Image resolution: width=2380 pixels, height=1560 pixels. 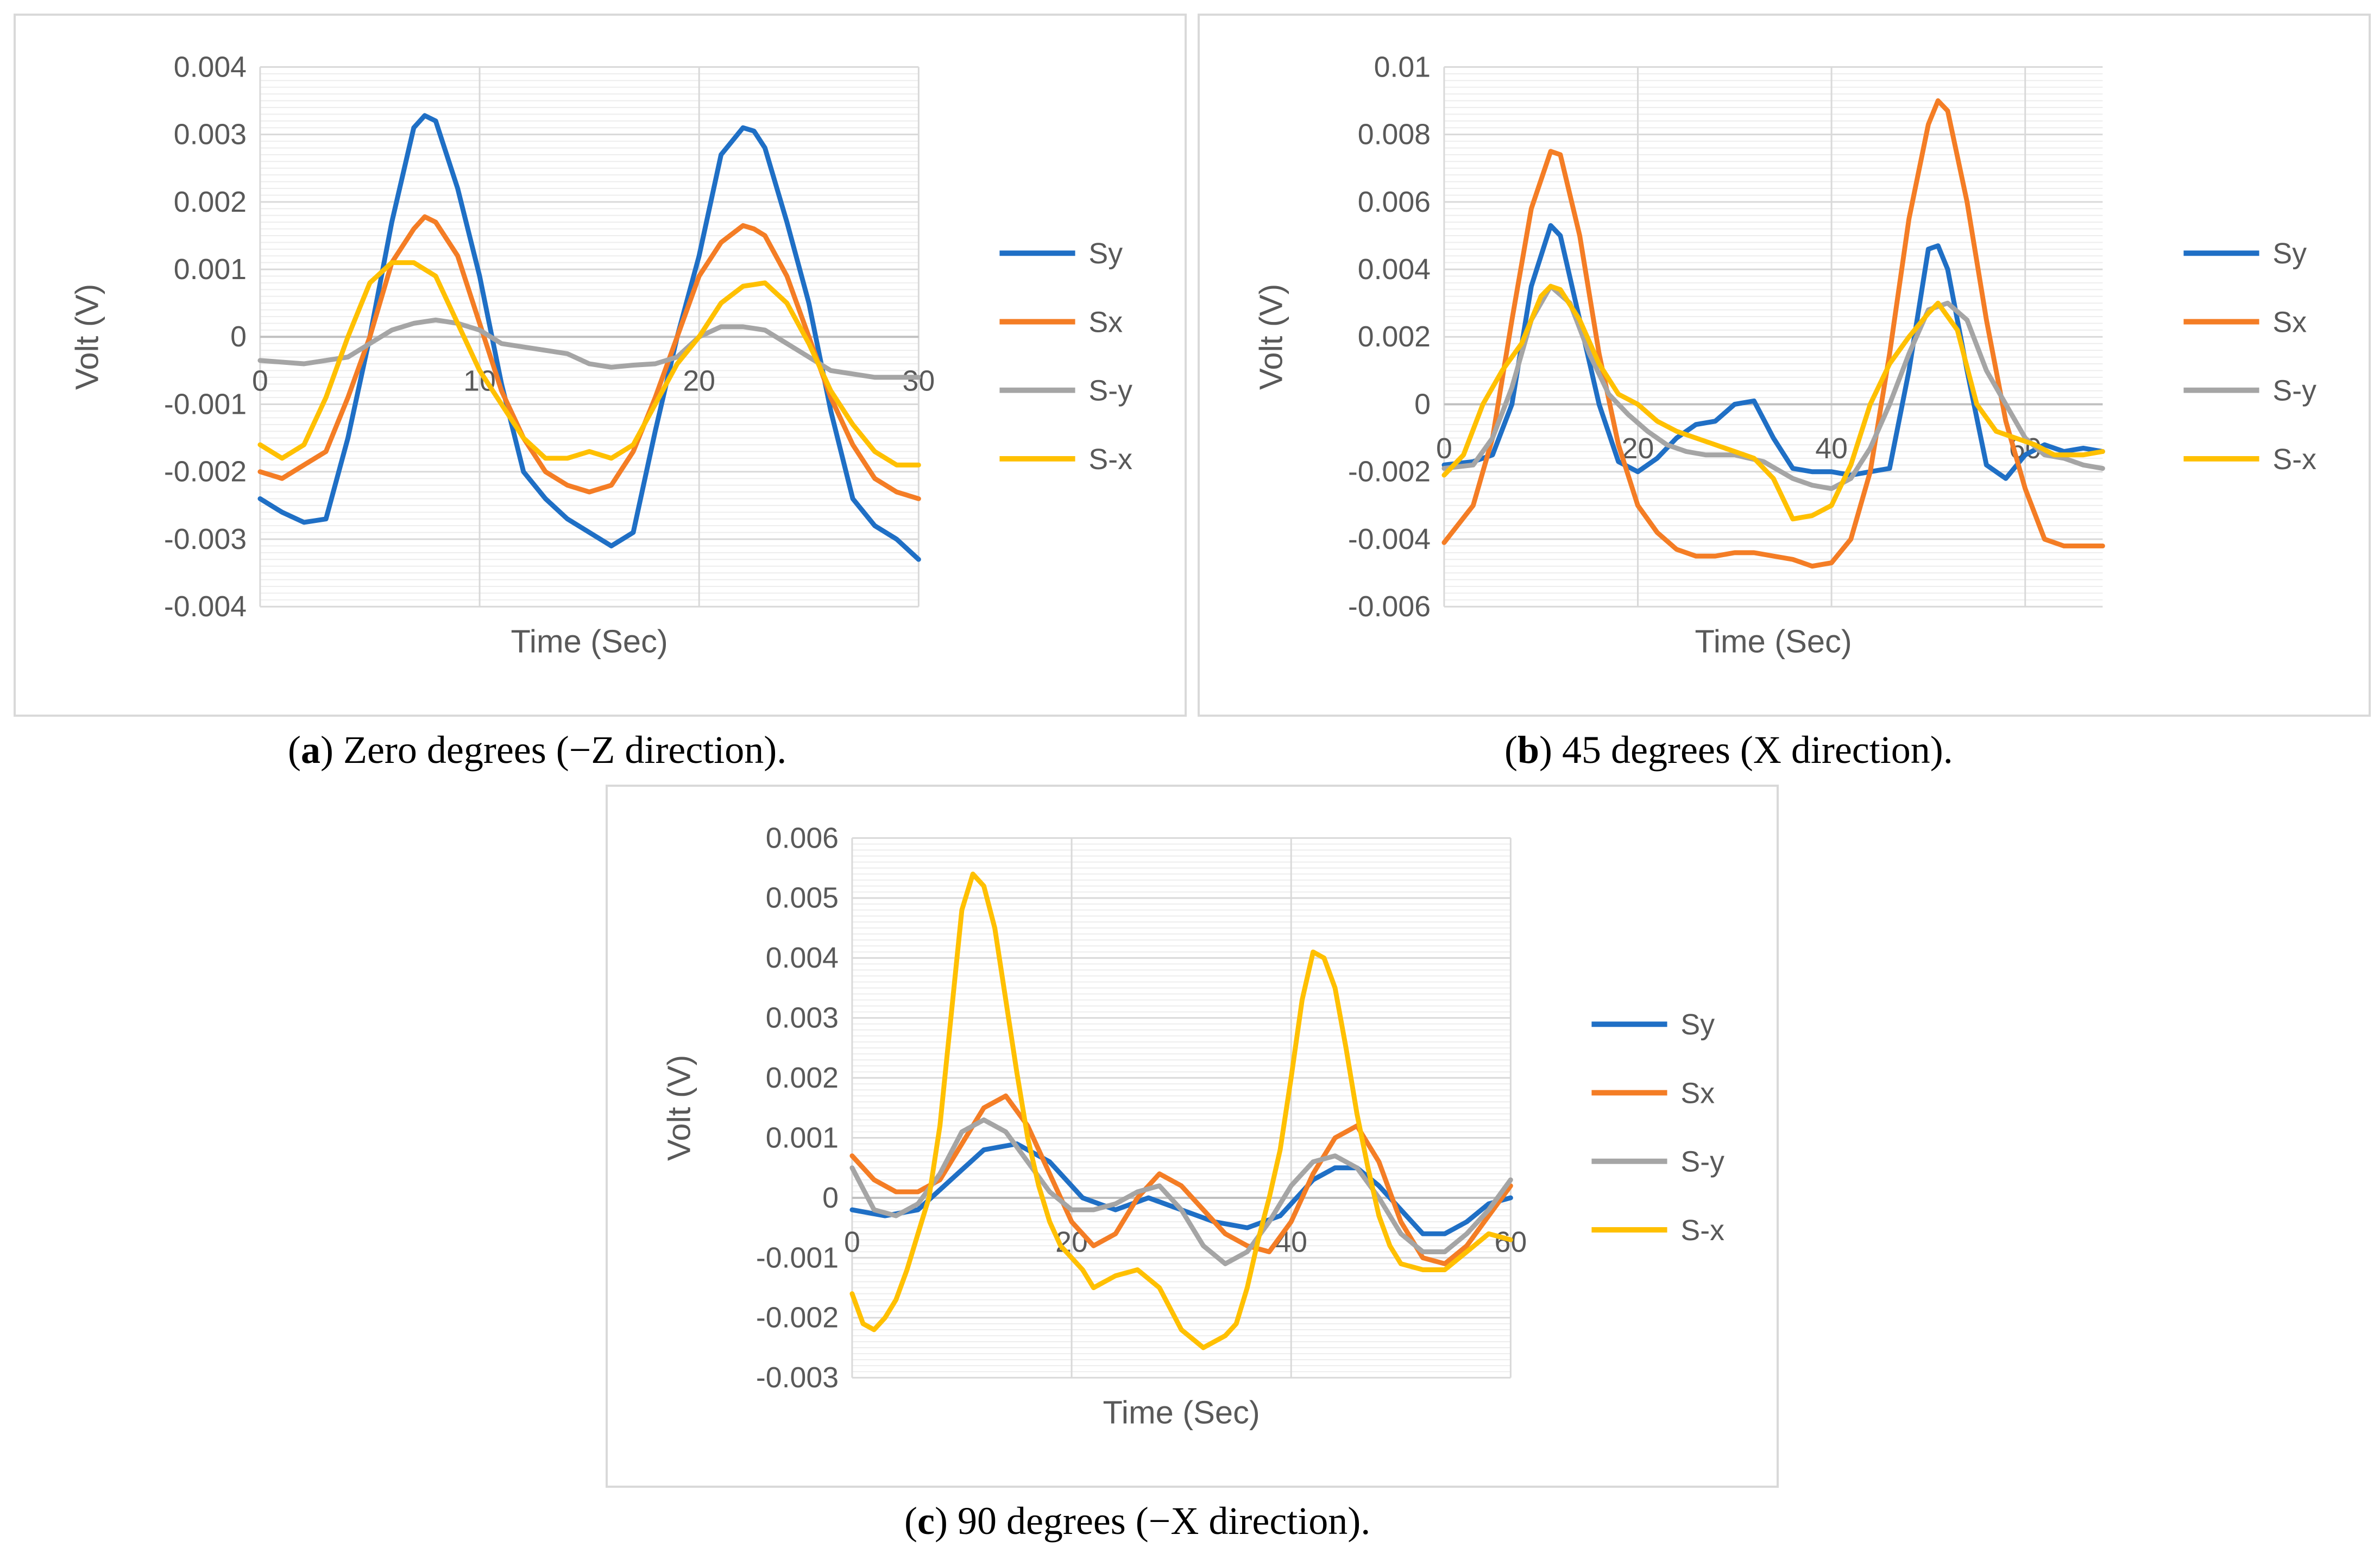 I want to click on caption-b: (b) 45 degrees (X direction)., so click(x=1728, y=750).